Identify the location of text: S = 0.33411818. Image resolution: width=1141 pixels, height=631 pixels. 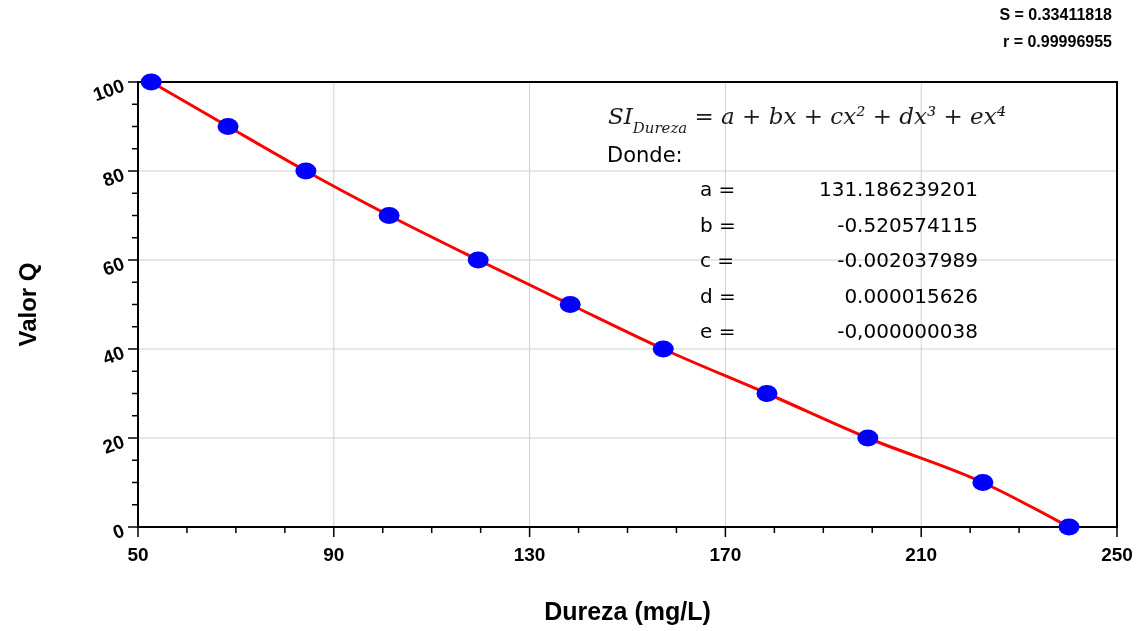
(1056, 14).